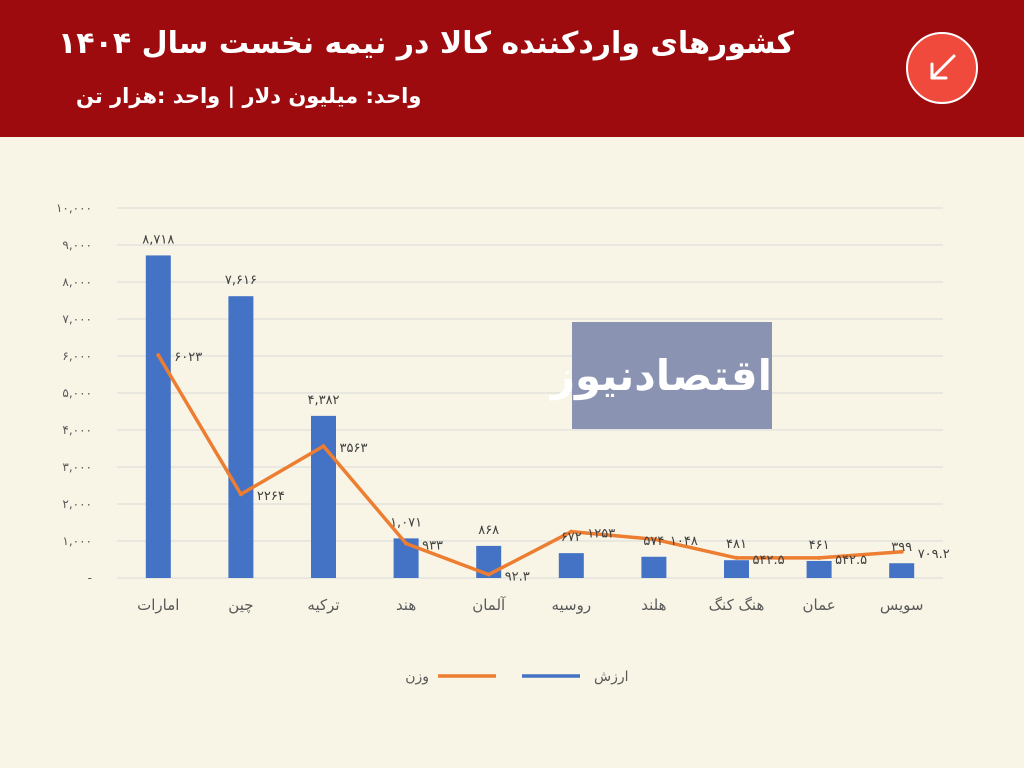  I want to click on watermark-logo: اقتصادنیوز, so click(661, 375).